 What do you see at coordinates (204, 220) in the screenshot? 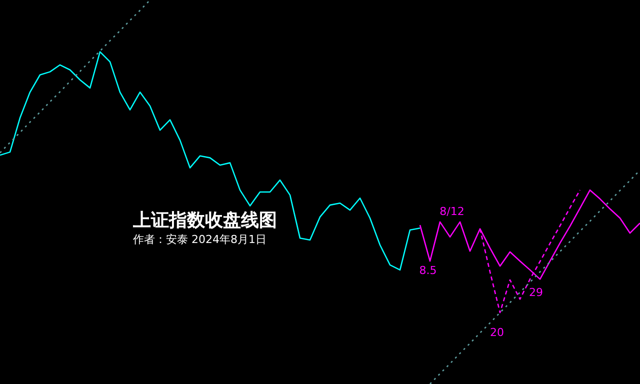
I see `text: 上证指数收盘线图` at bounding box center [204, 220].